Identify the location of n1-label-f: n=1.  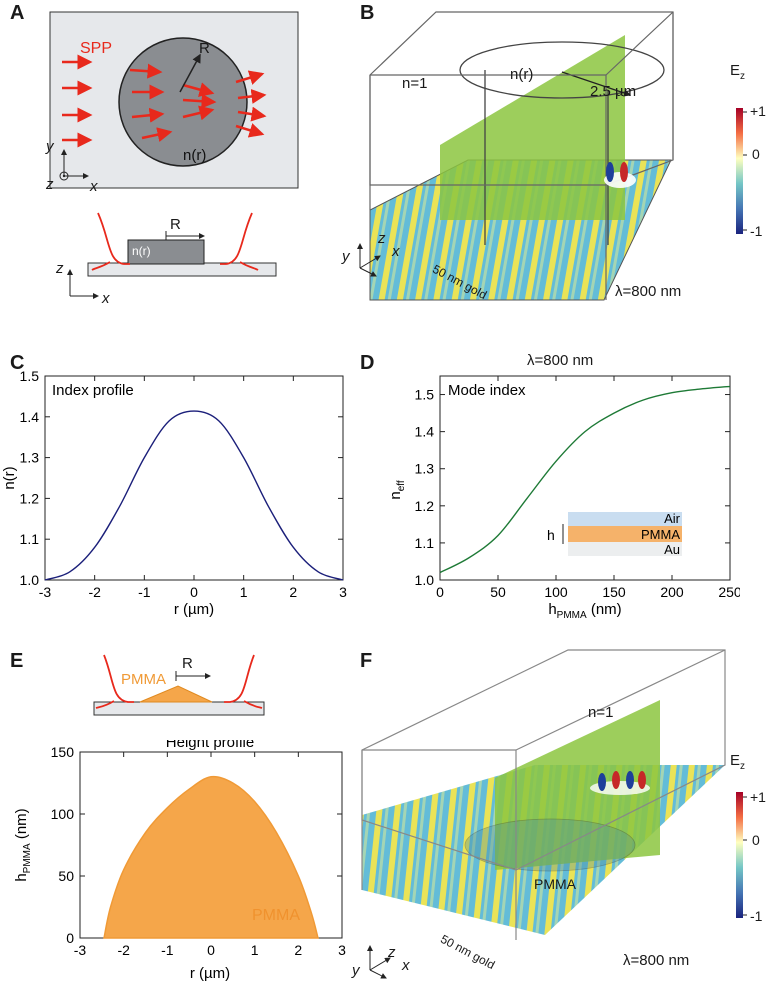
(601, 712).